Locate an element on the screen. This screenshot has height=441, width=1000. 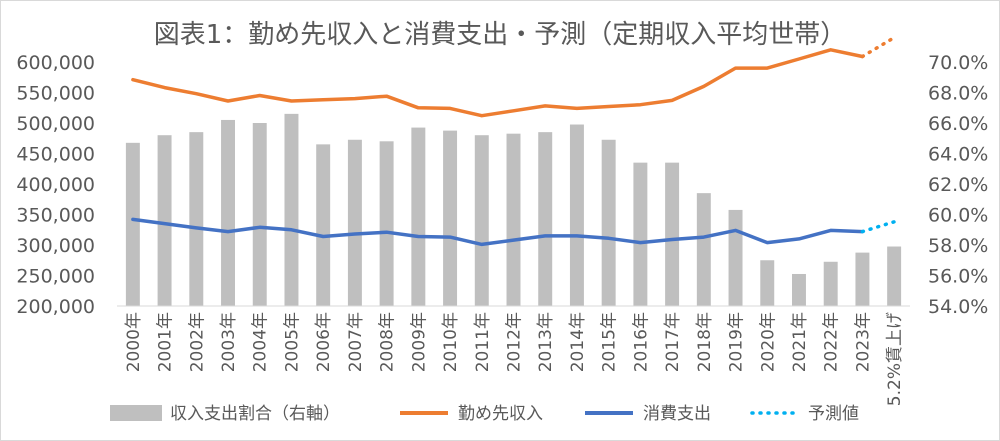
x-tick-label: 2022年 is located at coordinates (832, 342).